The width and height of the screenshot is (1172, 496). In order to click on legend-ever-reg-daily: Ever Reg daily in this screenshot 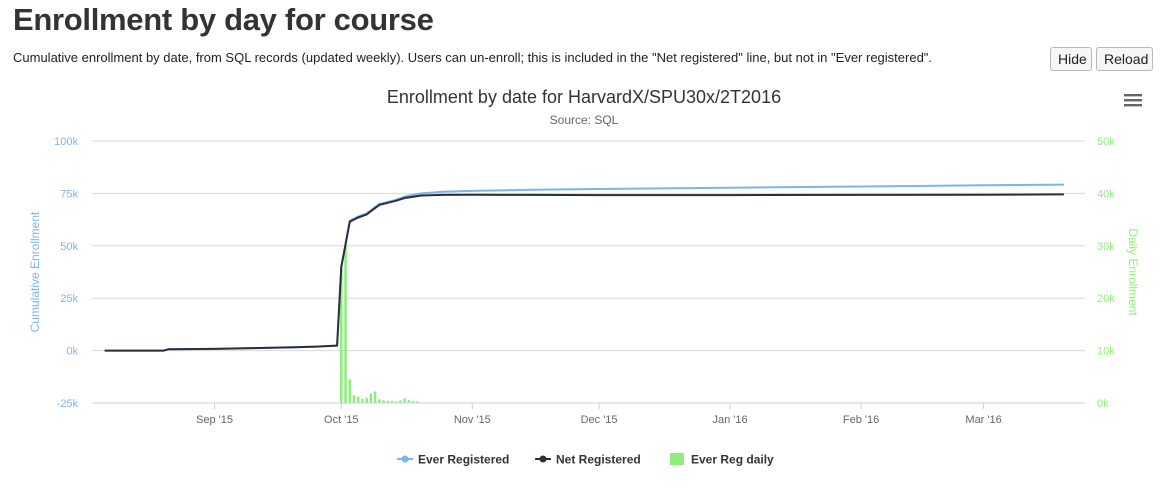, I will do `click(722, 460)`.